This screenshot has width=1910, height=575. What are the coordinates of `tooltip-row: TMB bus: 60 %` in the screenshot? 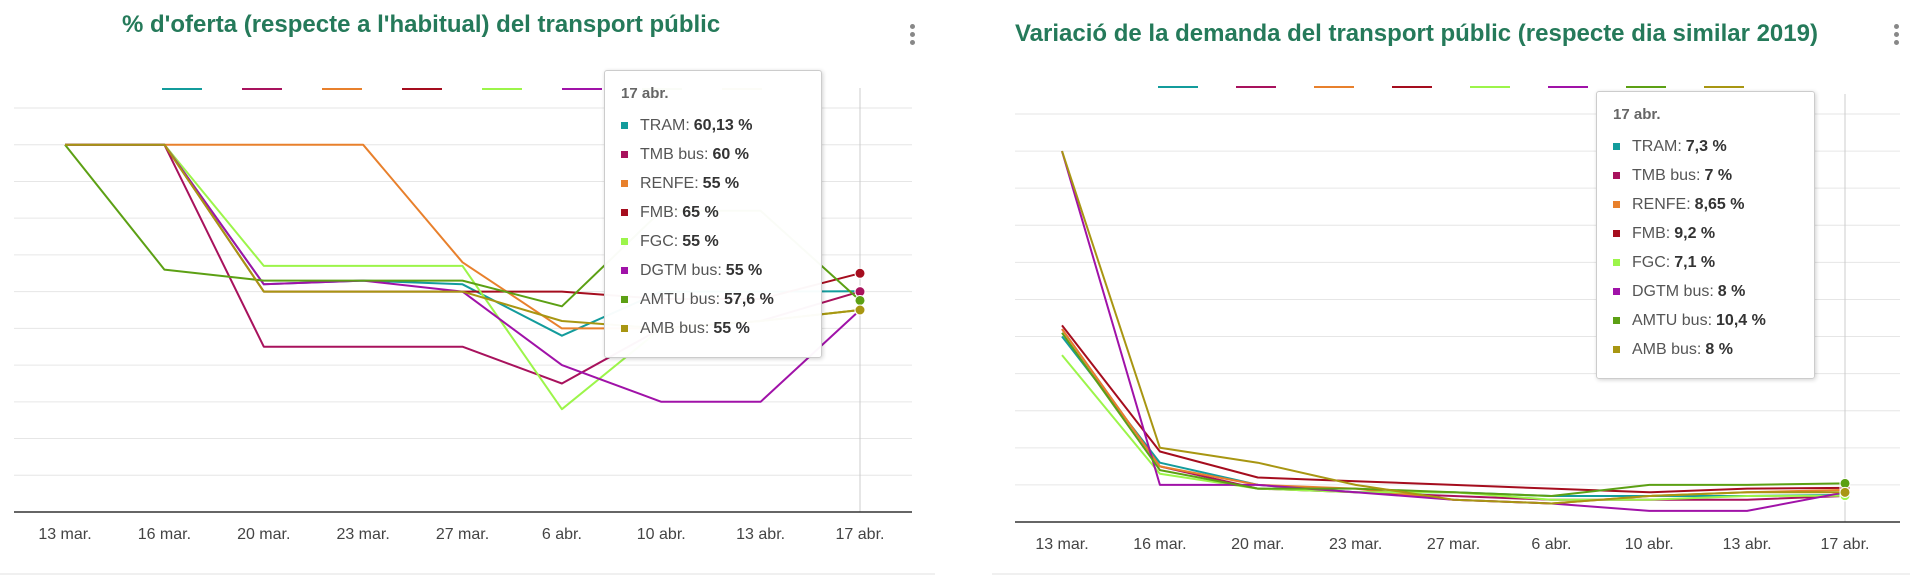 It's located at (713, 154).